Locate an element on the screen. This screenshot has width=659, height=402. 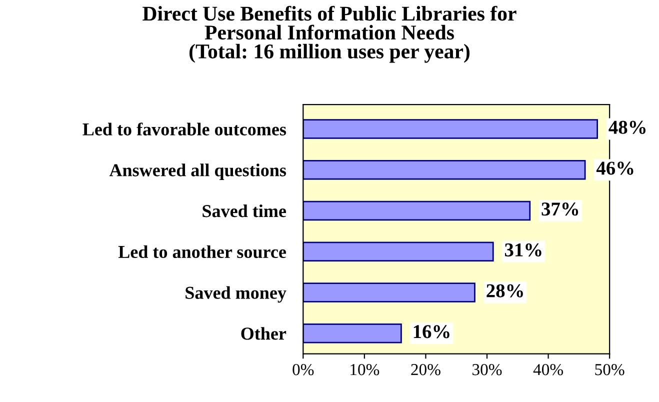
y-tick-label: Other is located at coordinates (263, 333).